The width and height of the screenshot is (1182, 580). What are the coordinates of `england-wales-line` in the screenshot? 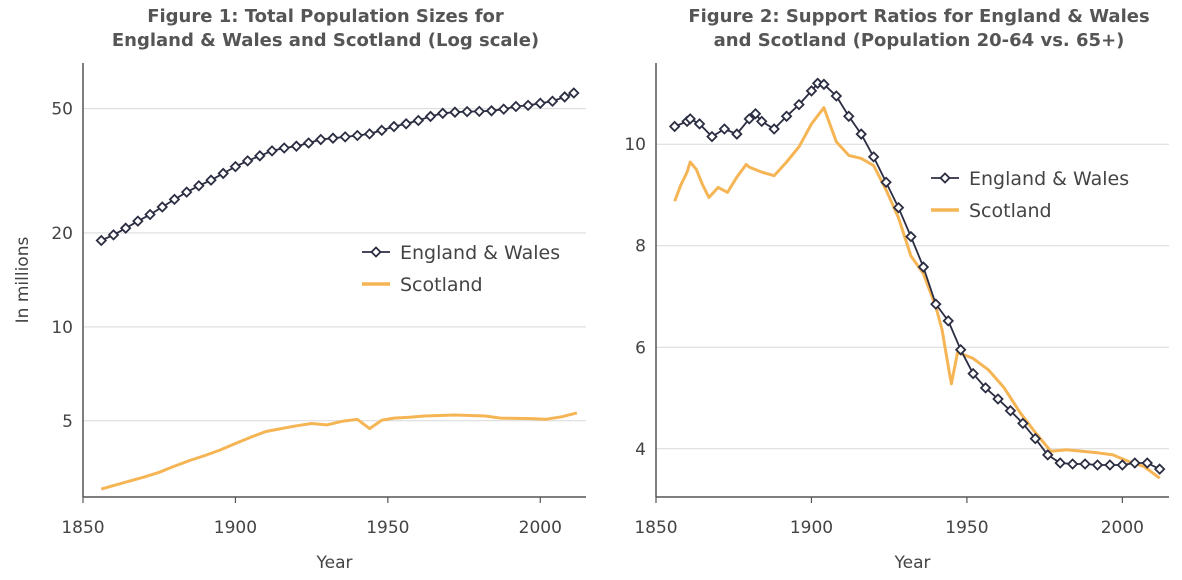 It's located at (337, 167).